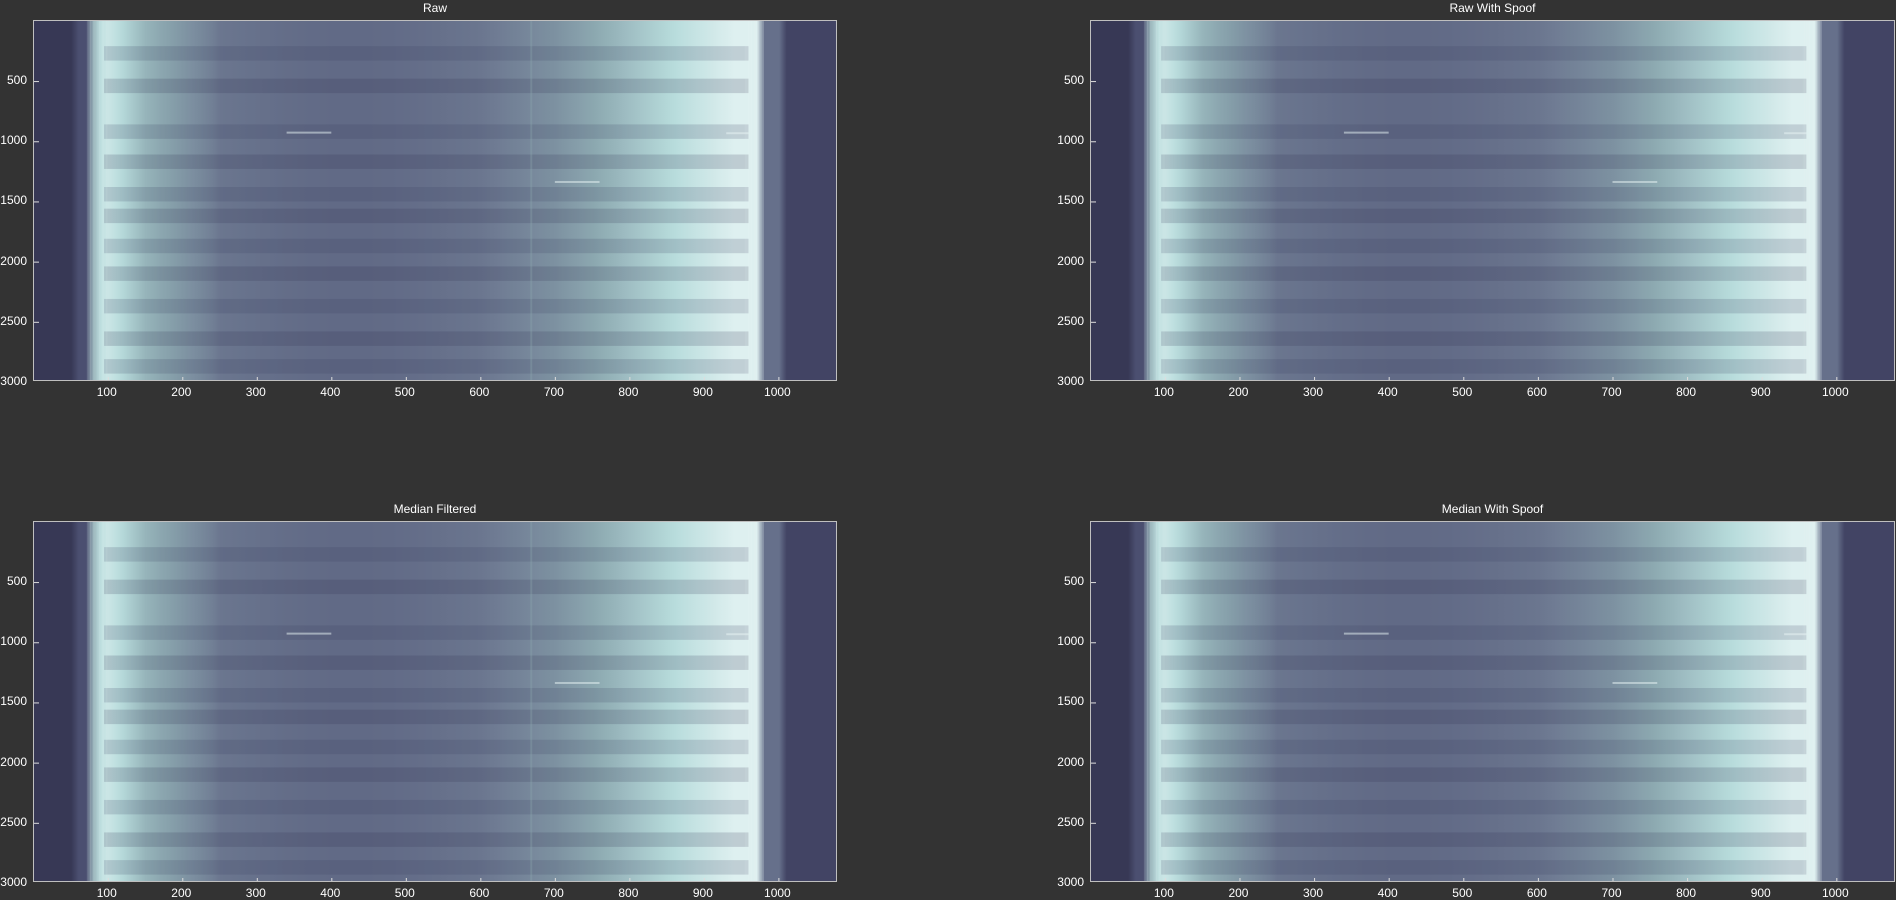 This screenshot has height=900, width=1896. I want to click on x-tick-label: 600, so click(1536, 893).